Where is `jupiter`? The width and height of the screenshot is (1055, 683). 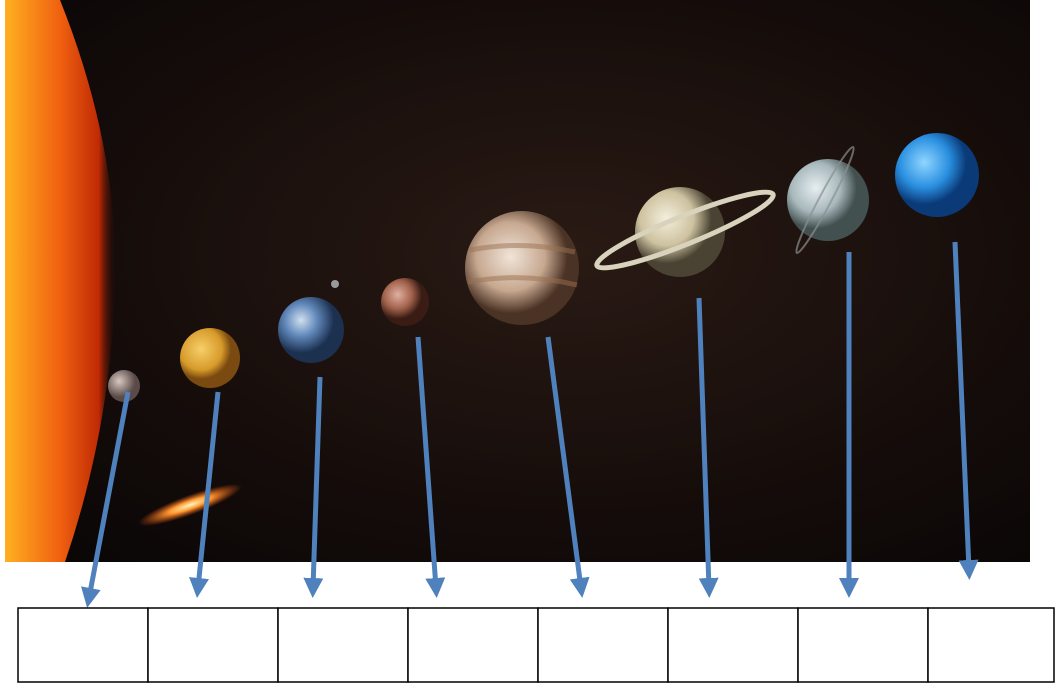 jupiter is located at coordinates (522, 268).